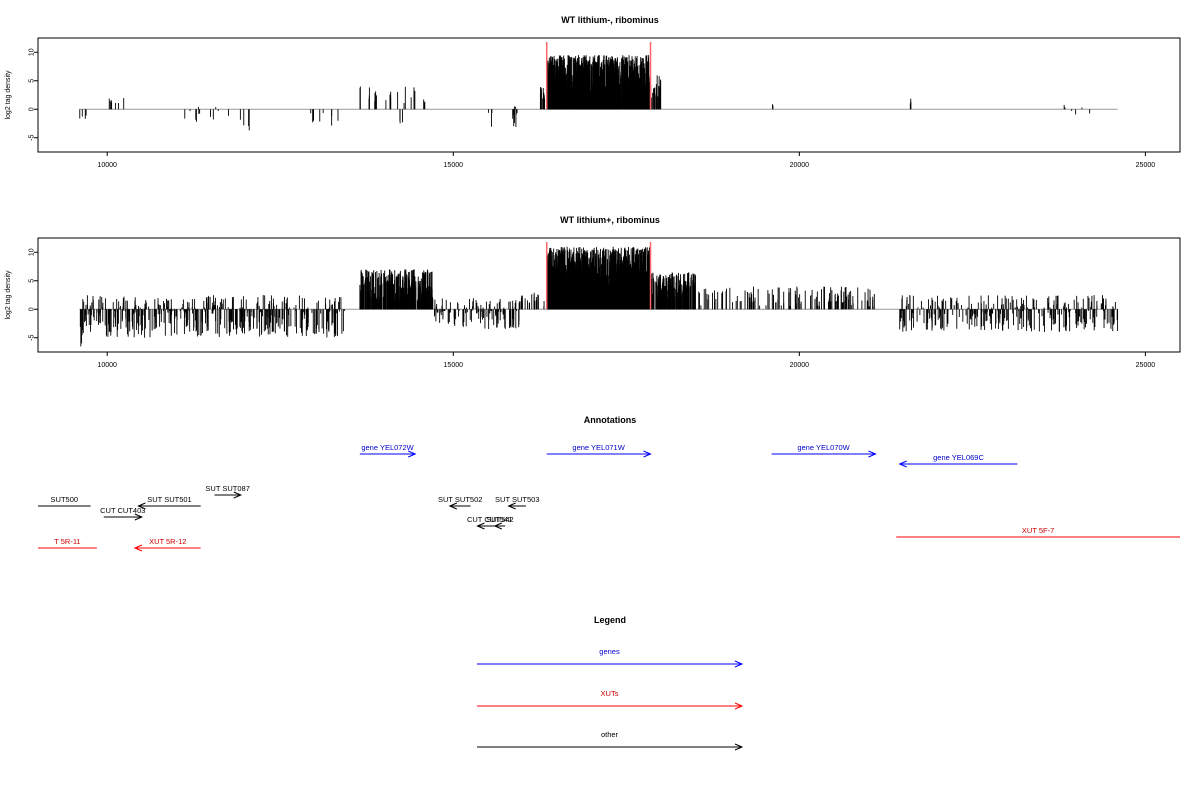  Describe the element at coordinates (610, 740) in the screenshot. I see `legend-entry: other` at that location.